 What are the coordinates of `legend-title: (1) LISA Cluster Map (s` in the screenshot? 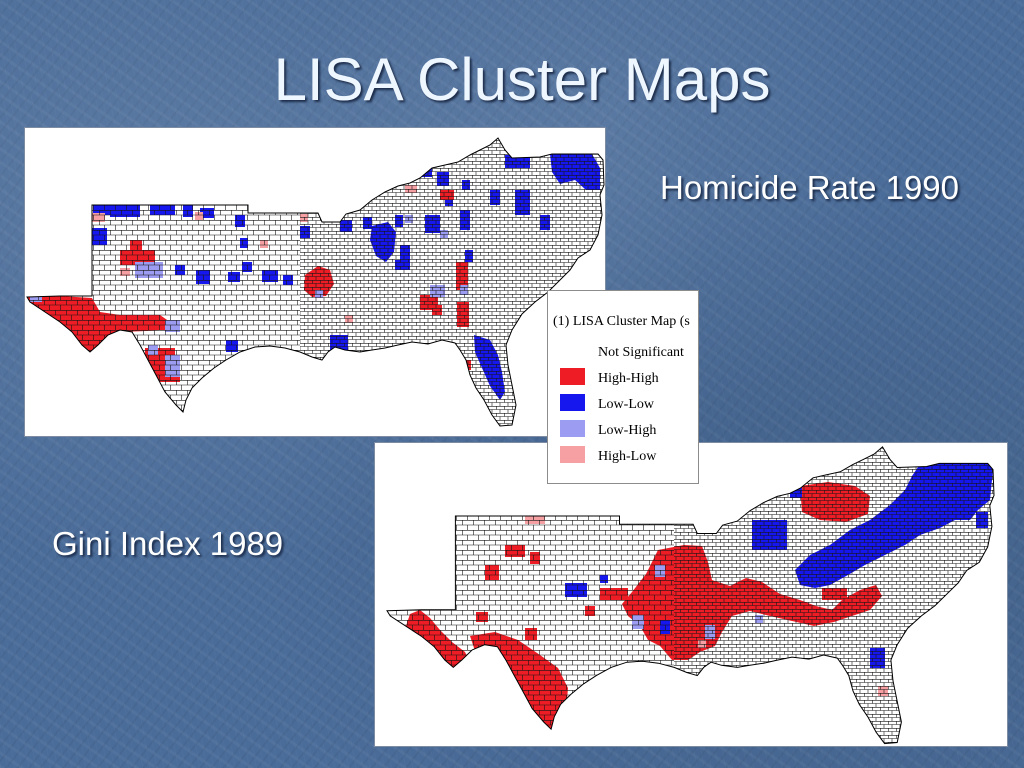 It's located at (621, 321).